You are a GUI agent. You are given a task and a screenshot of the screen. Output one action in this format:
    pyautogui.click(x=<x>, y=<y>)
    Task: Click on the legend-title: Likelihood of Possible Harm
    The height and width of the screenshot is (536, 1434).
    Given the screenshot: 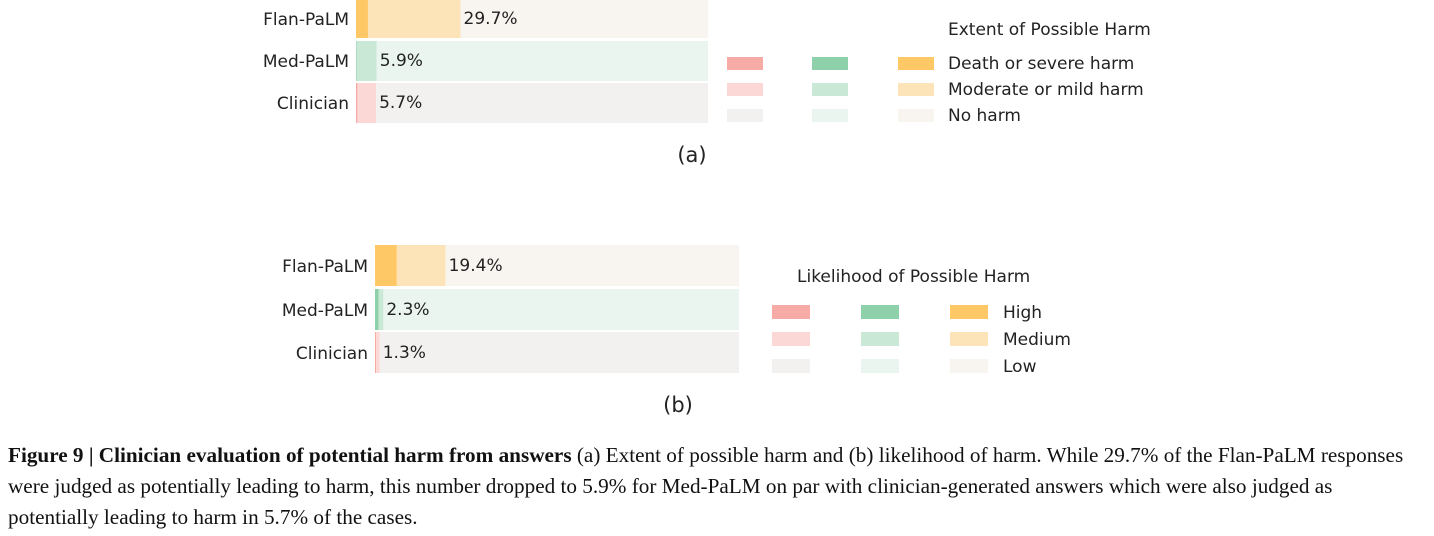 What is the action you would take?
    pyautogui.click(x=913, y=277)
    